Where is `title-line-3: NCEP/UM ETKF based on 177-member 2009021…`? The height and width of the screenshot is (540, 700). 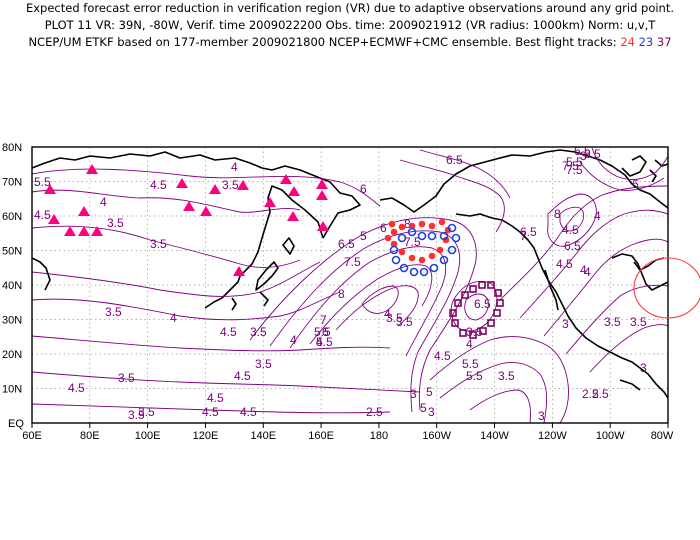
title-line-3: NCEP/UM ETKF based on 177-member 2009021… is located at coordinates (350, 42).